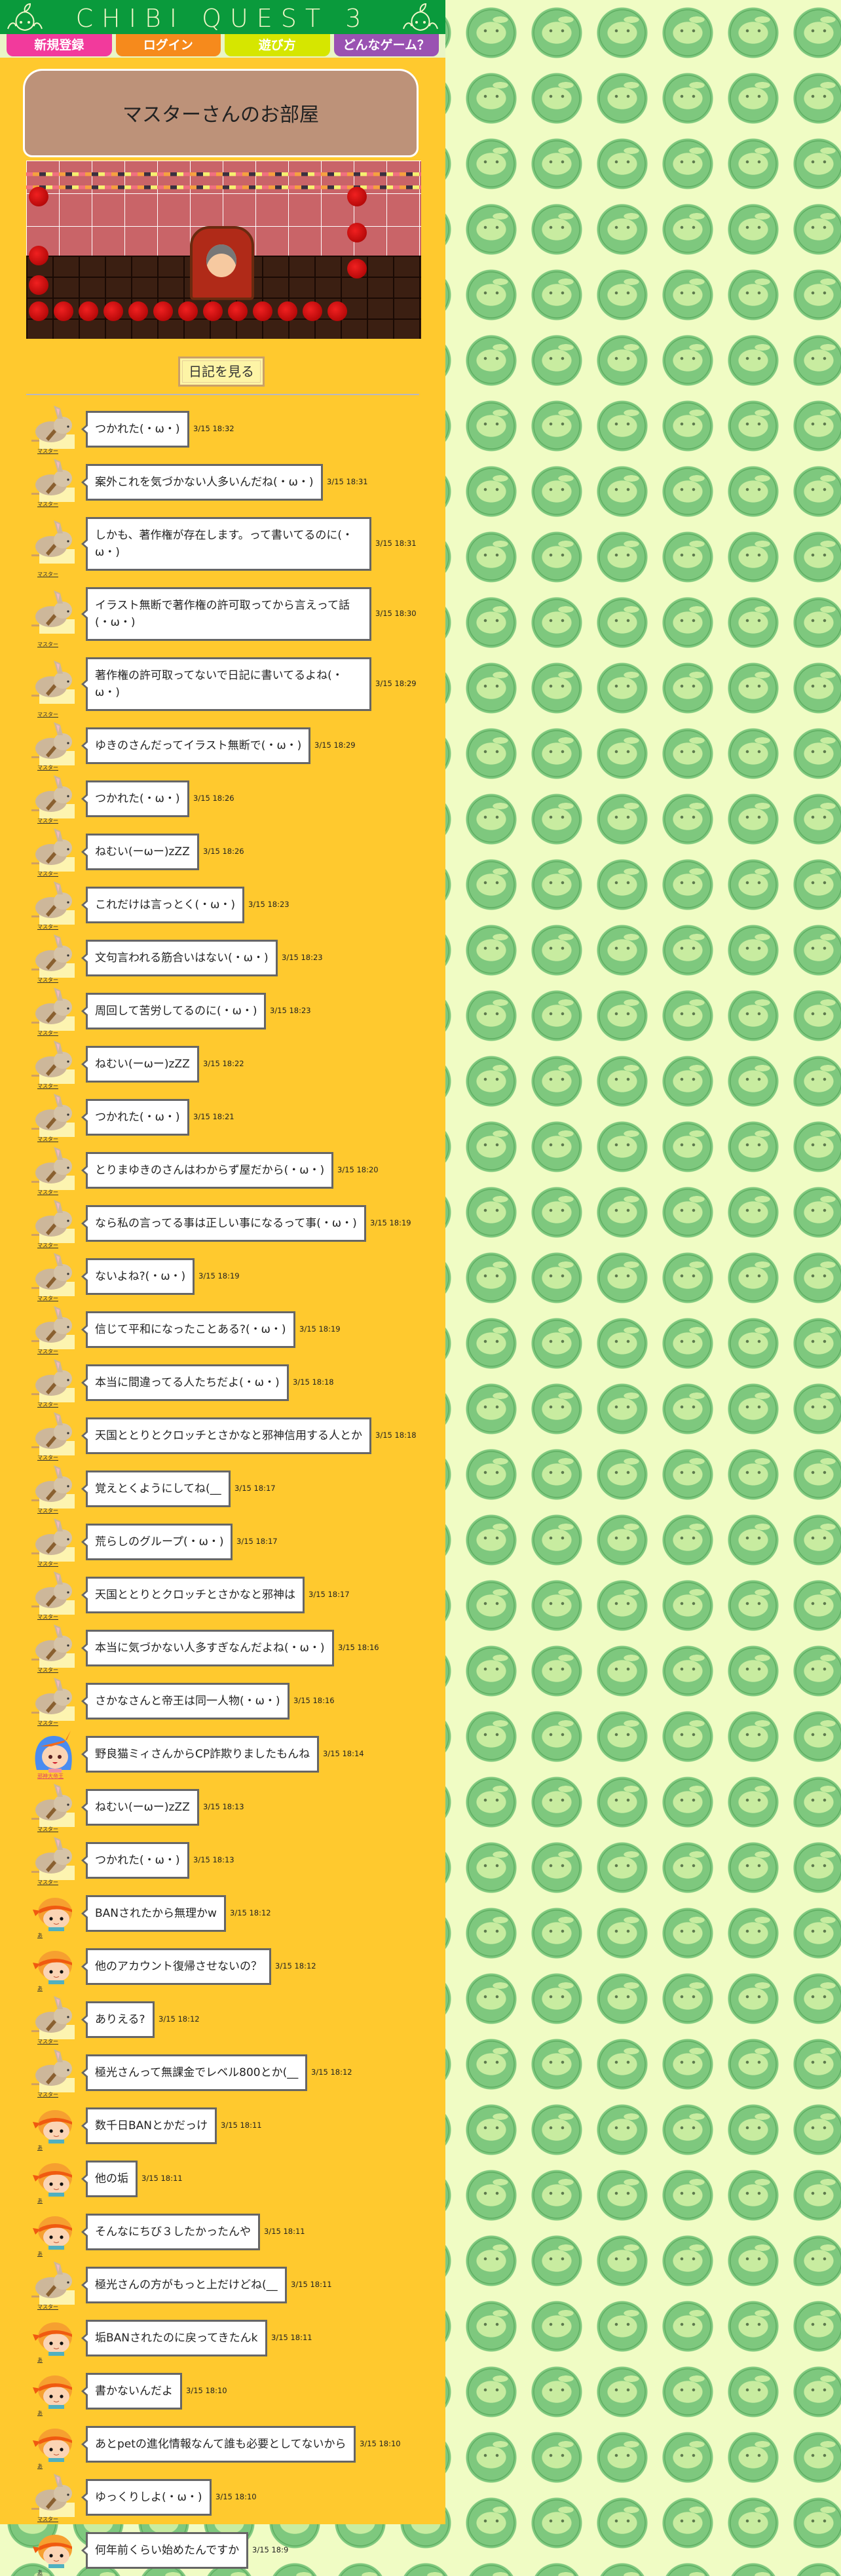  Describe the element at coordinates (60, 45) in the screenshot. I see `nav-register: 新規登録` at that location.